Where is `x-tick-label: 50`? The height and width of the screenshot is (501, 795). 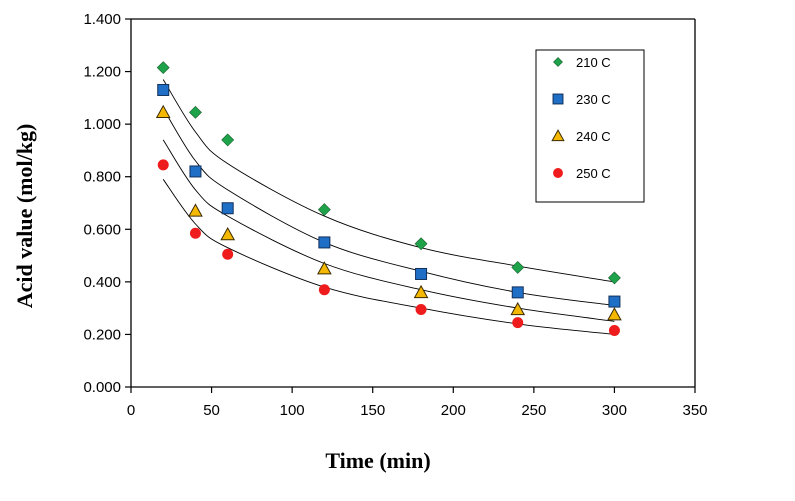
x-tick-label: 50 is located at coordinates (211, 410).